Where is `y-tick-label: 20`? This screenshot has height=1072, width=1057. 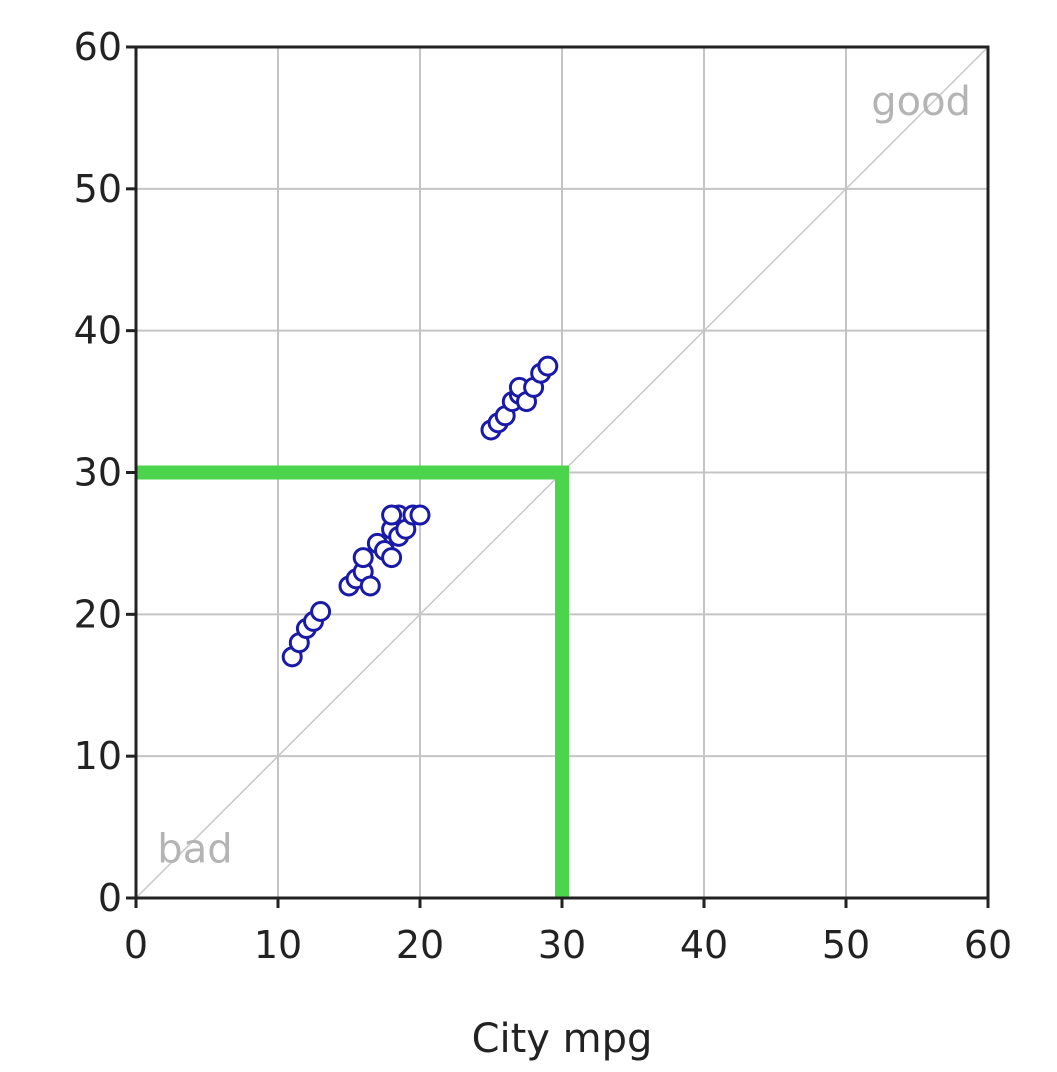
y-tick-label: 20 is located at coordinates (98, 614).